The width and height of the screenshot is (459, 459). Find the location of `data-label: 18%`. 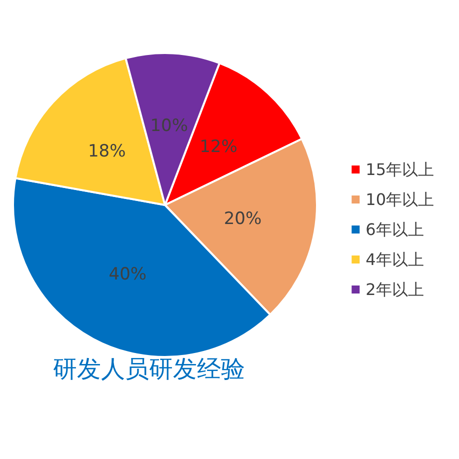

data-label: 18% is located at coordinates (107, 152).